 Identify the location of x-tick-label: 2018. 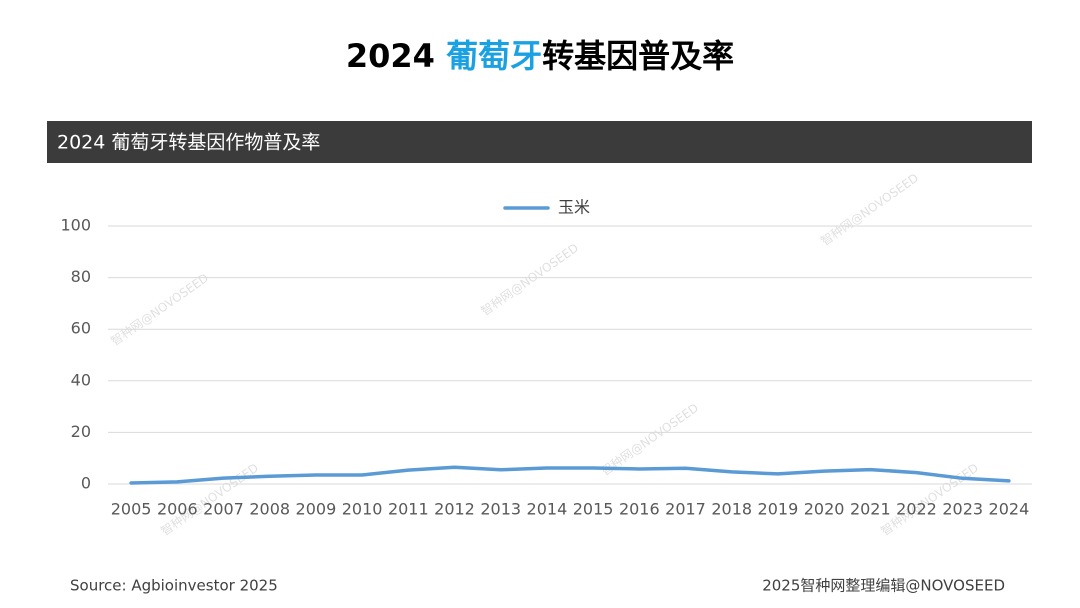
(731, 509).